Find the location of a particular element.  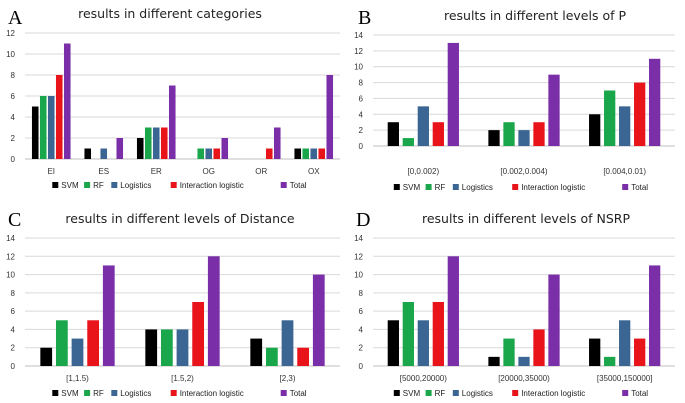

bar-interaction-logistic--5000-20000- is located at coordinates (438, 334).